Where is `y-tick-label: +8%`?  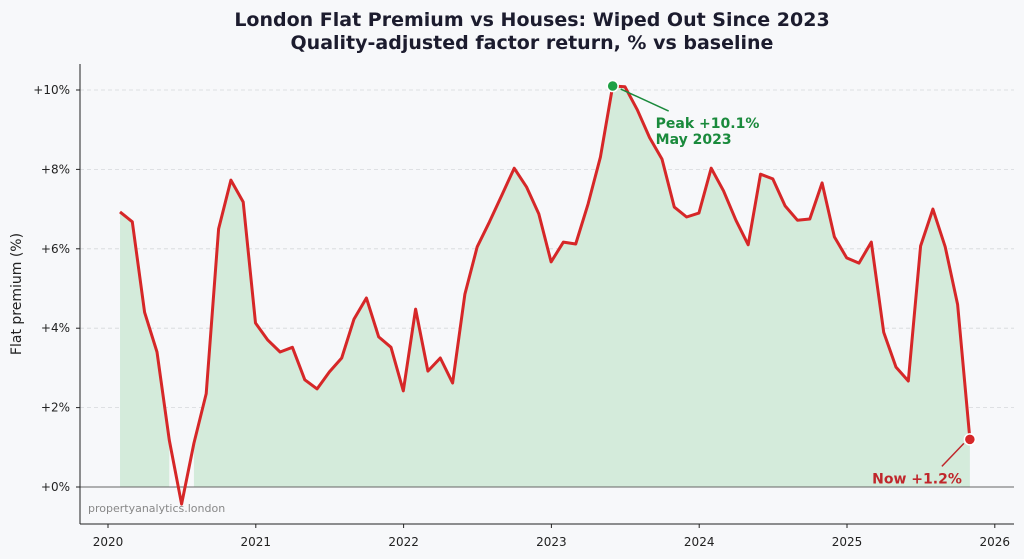 y-tick-label: +8% is located at coordinates (55, 169).